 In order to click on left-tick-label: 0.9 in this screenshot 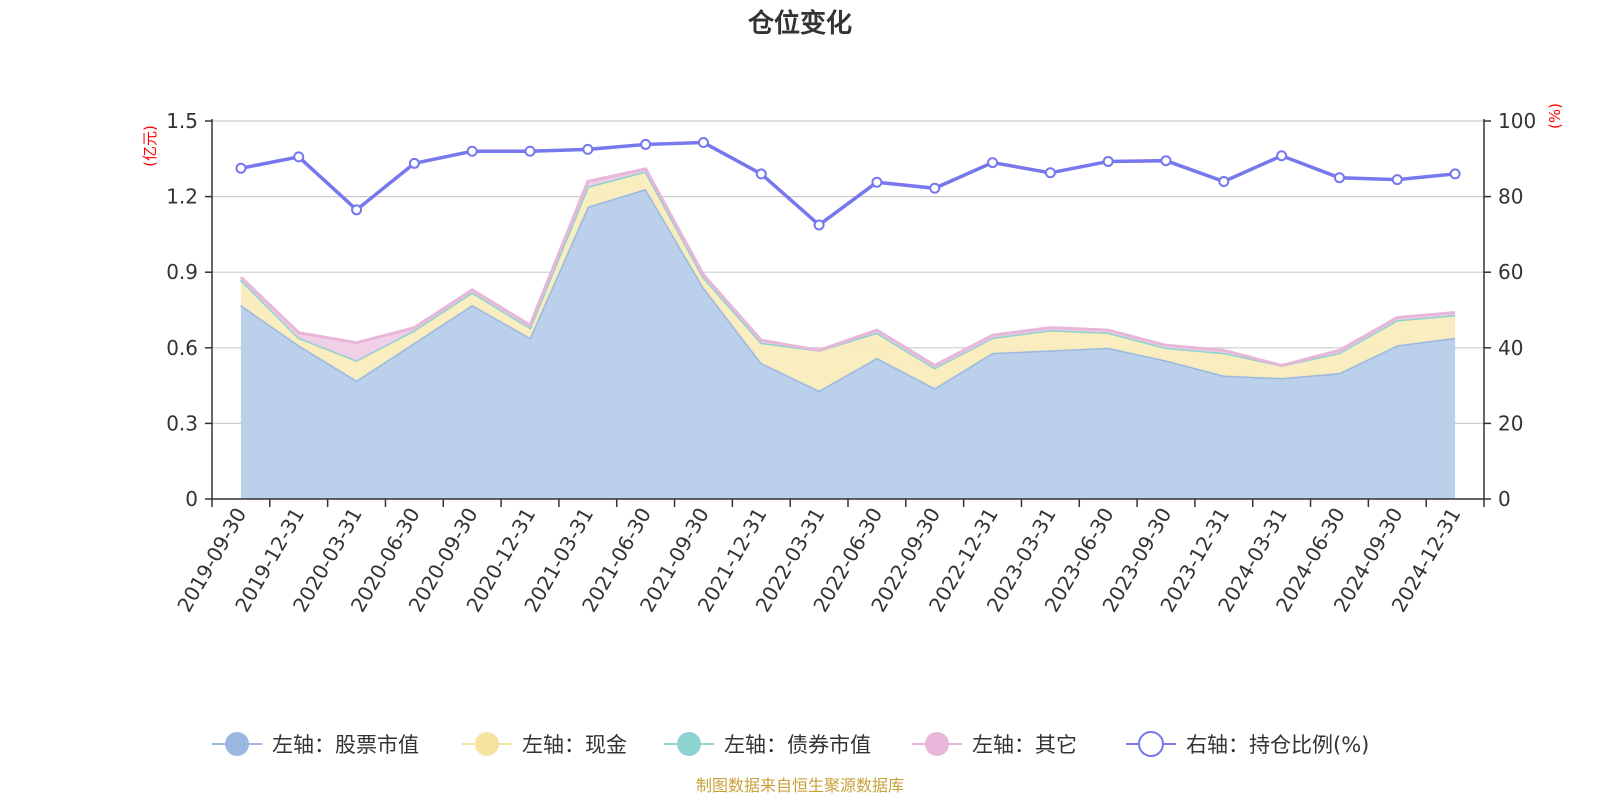, I will do `click(182, 272)`.